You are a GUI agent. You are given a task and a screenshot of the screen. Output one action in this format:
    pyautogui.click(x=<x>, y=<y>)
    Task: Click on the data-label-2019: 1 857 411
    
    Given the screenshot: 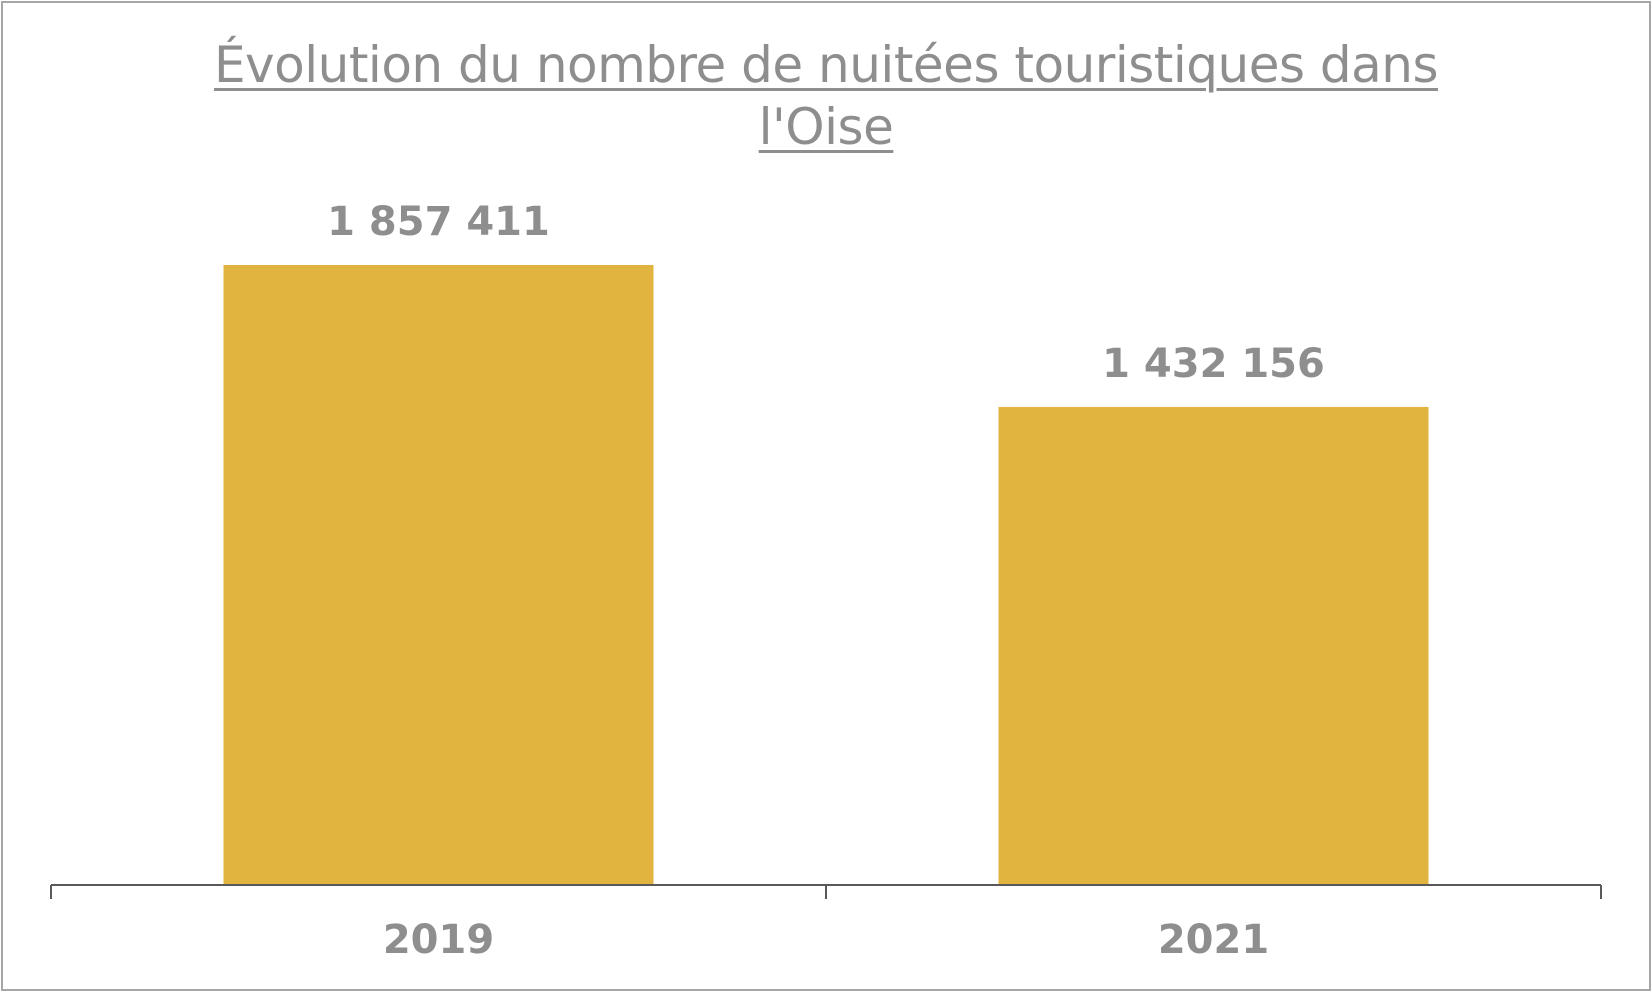 What is the action you would take?
    pyautogui.click(x=438, y=222)
    